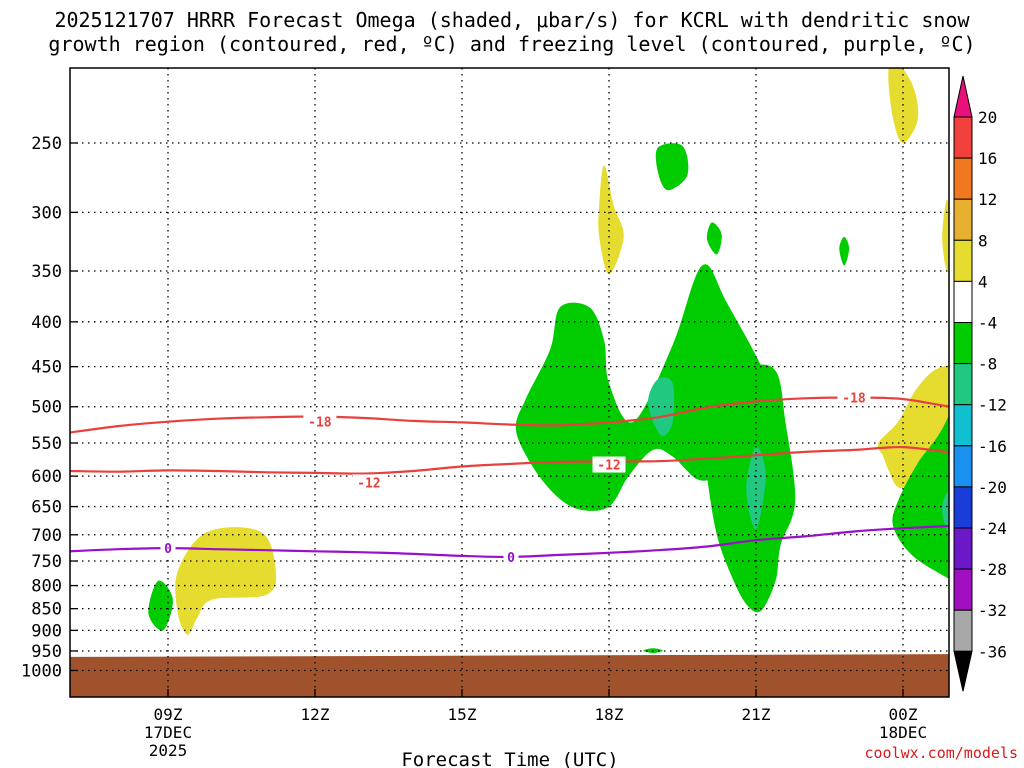 The height and width of the screenshot is (768, 1024). I want to click on x-tick-label-21Z: 21Z, so click(756, 714).